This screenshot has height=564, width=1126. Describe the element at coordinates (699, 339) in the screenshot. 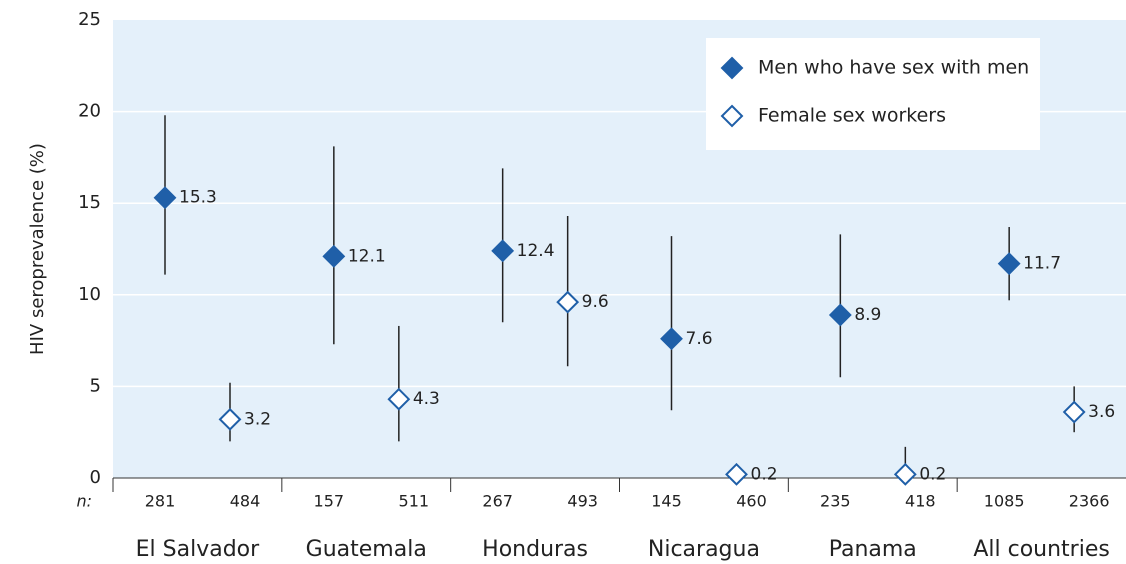

I see `data-label: 7.6` at that location.